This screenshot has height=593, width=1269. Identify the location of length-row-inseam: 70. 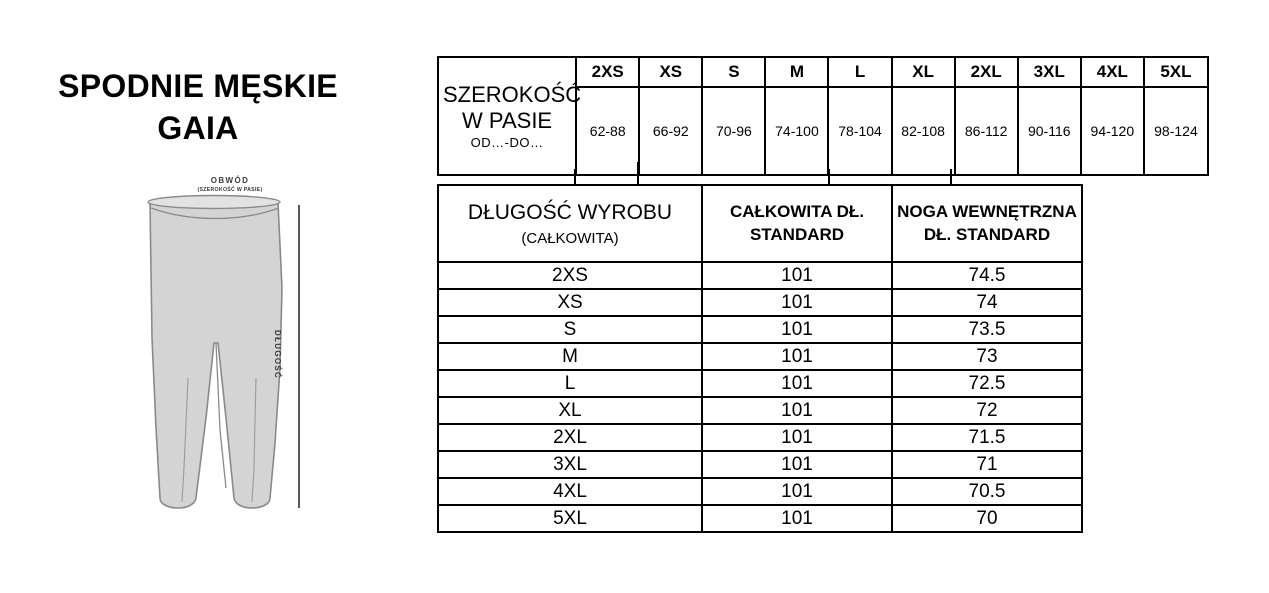
(987, 518).